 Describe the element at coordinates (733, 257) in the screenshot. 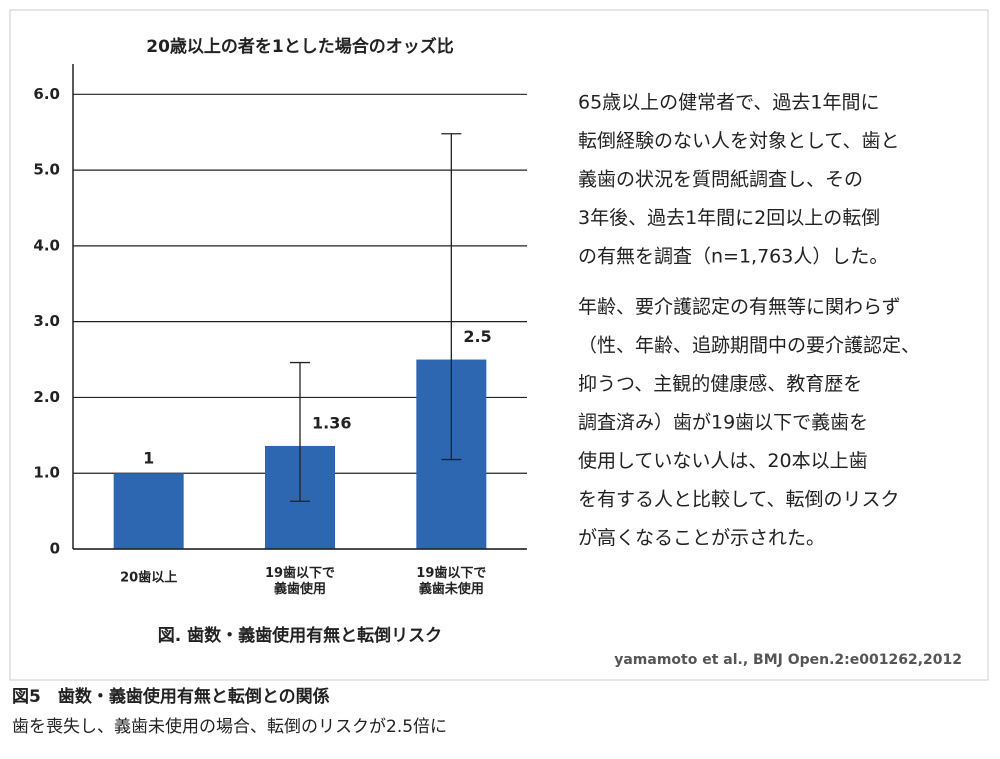

I see `description-line: の有無を調査（n=1,763人）した。` at that location.